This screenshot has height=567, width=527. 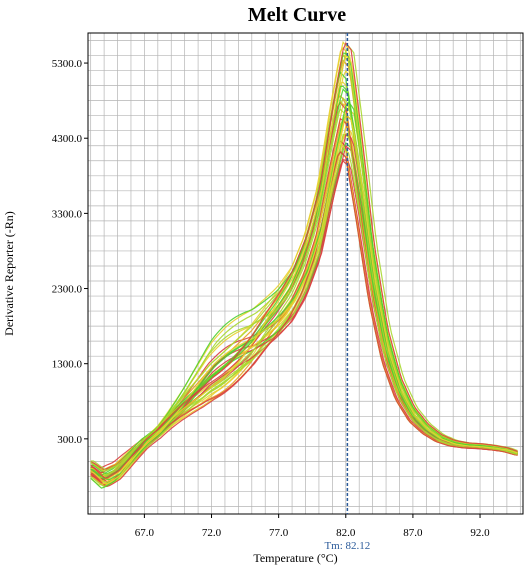 What do you see at coordinates (67, 214) in the screenshot?
I see `y-tick-label: 3300.0` at bounding box center [67, 214].